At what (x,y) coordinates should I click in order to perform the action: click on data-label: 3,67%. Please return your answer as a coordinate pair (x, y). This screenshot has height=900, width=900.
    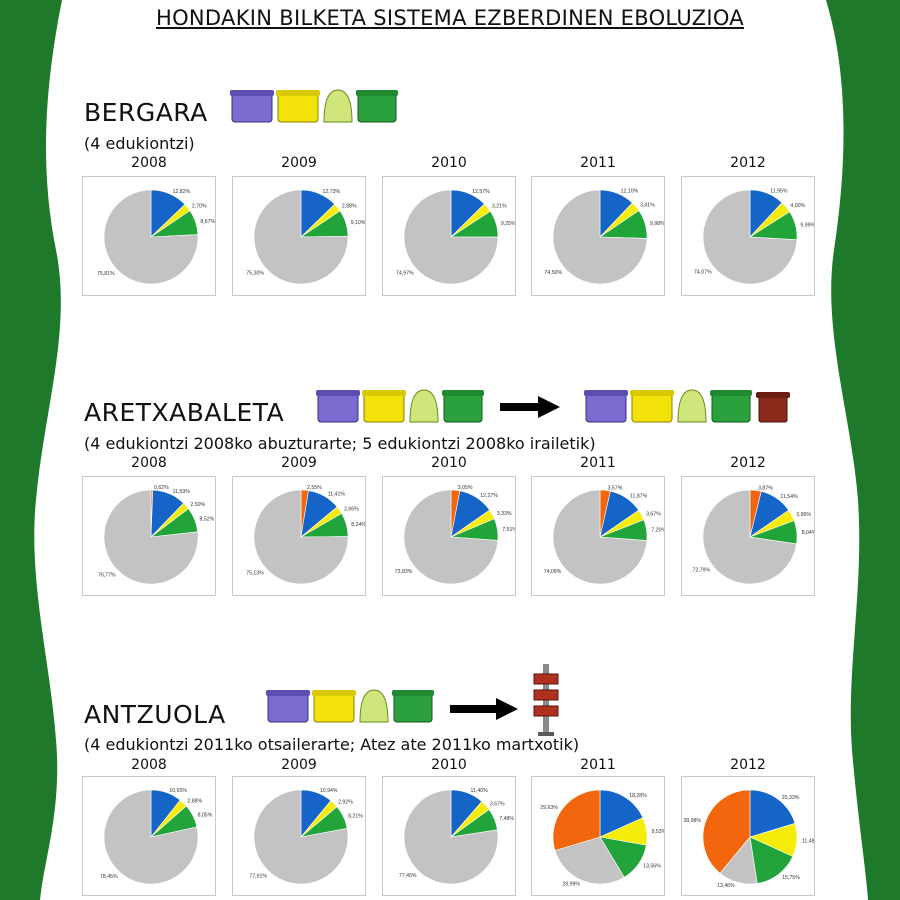
    Looking at the image, I should click on (497, 804).